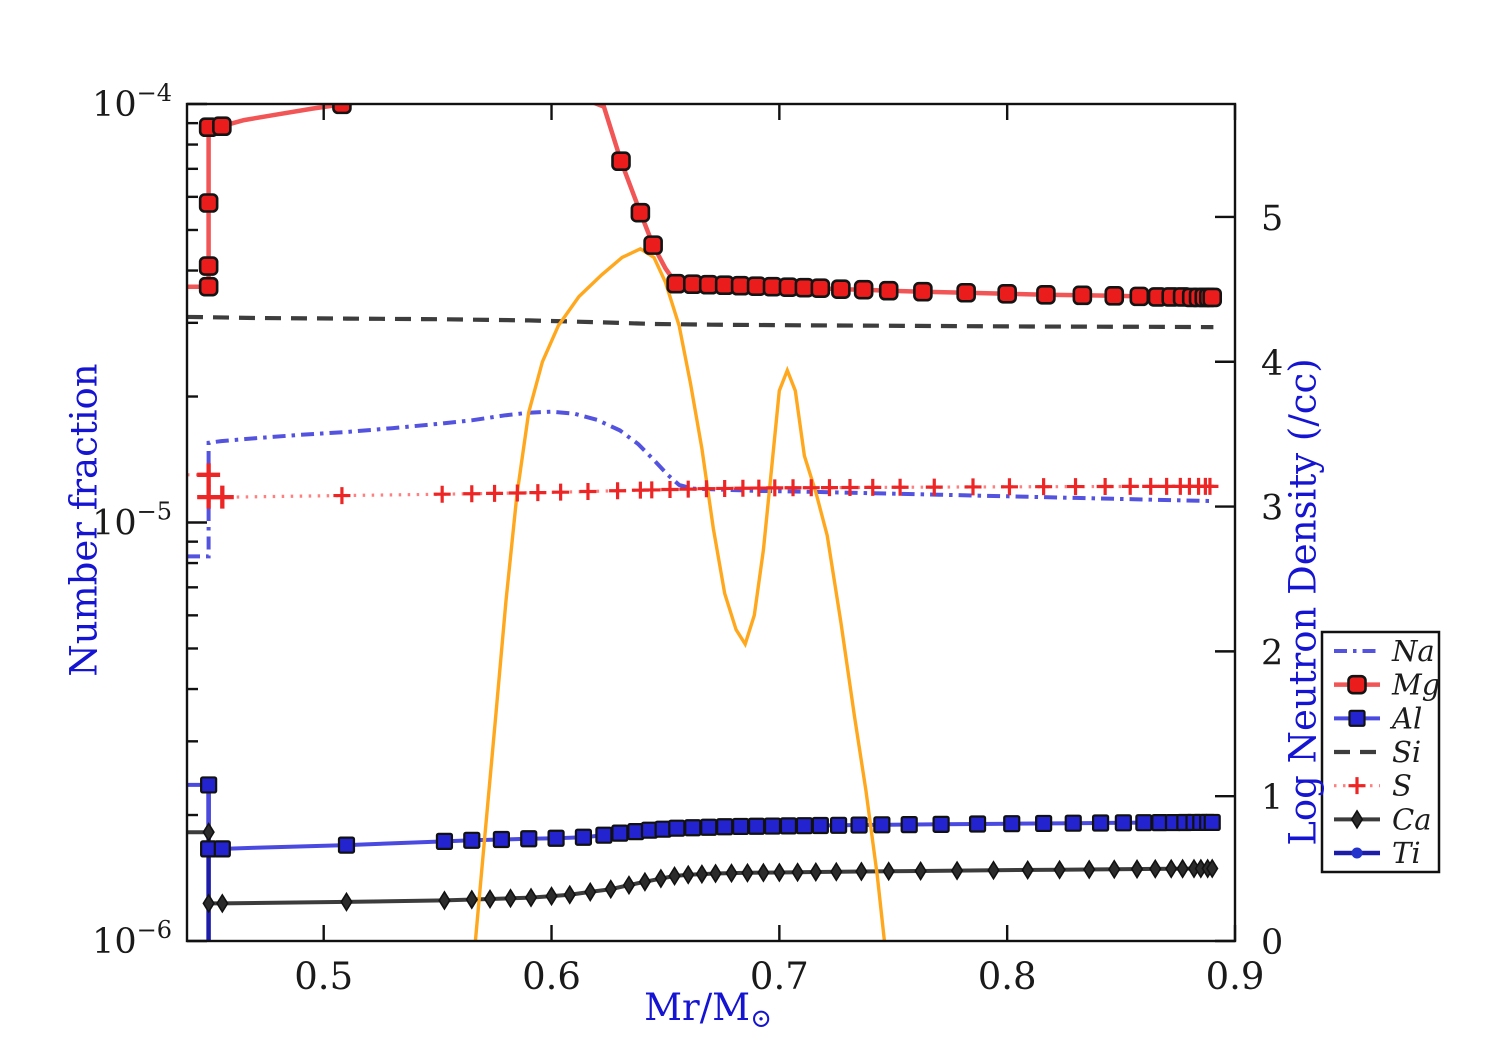 The width and height of the screenshot is (1500, 1050). Describe the element at coordinates (1272, 798) in the screenshot. I see `right-y-tick-label: 1` at that location.